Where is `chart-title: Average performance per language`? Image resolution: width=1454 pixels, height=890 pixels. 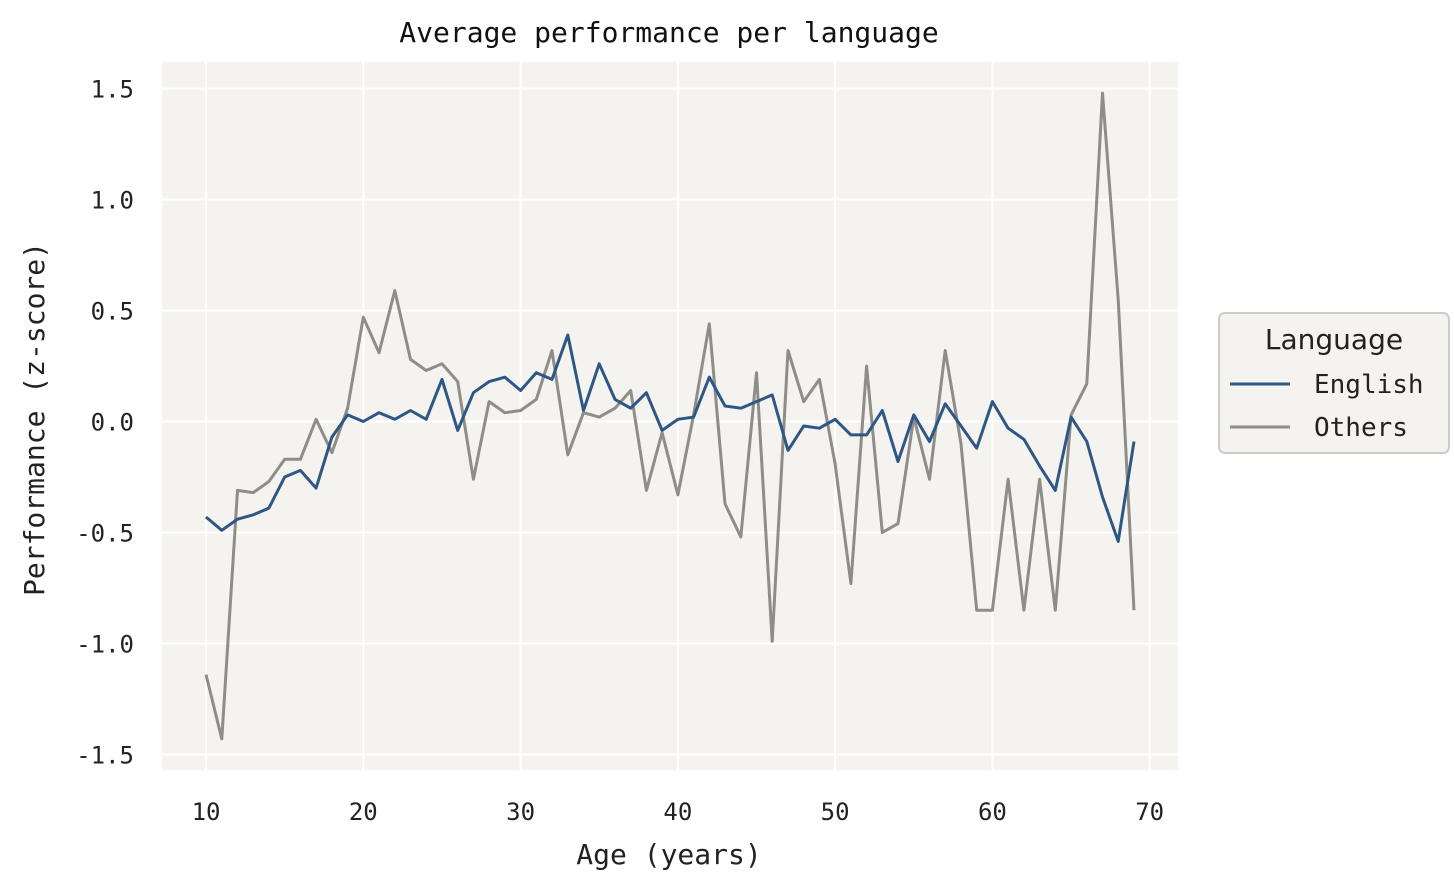 chart-title: Average performance per language is located at coordinates (668, 32).